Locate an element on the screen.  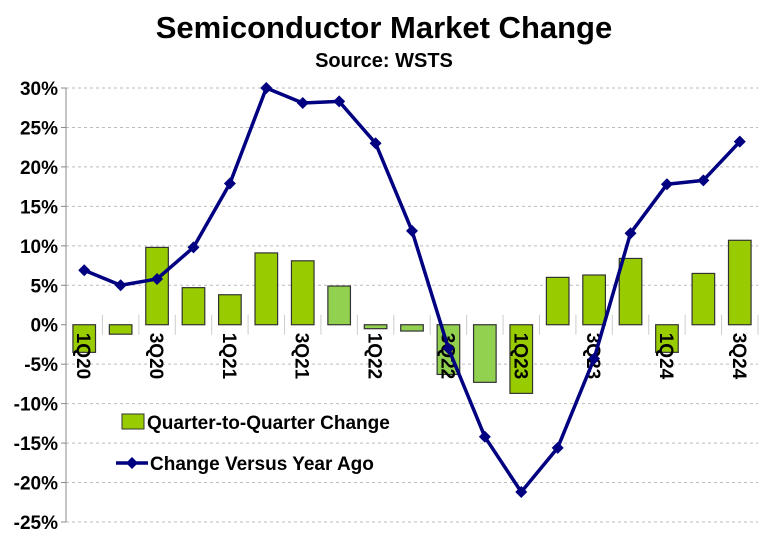
bar-1Q23 is located at coordinates (521, 359).